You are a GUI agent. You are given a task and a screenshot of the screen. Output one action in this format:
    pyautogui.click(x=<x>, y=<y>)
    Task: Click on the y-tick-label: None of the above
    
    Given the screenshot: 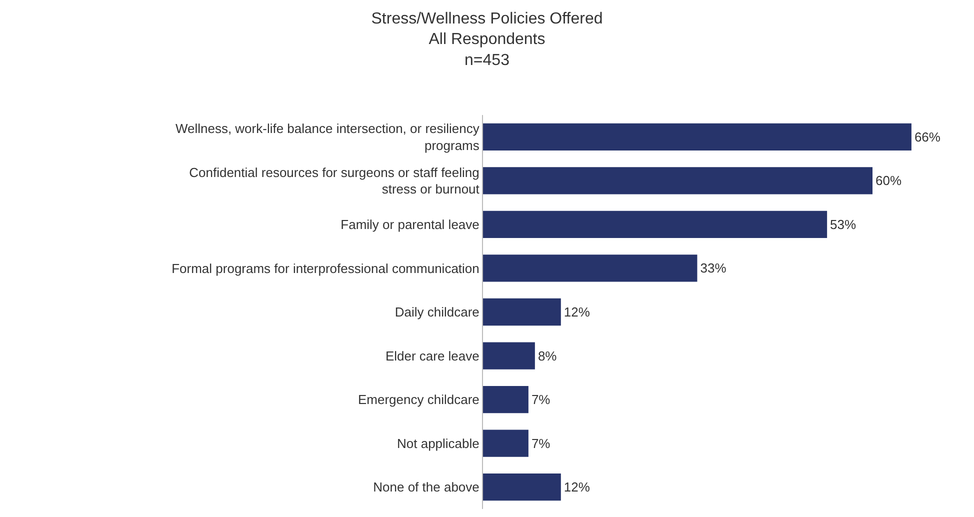 What is the action you would take?
    pyautogui.click(x=426, y=487)
    